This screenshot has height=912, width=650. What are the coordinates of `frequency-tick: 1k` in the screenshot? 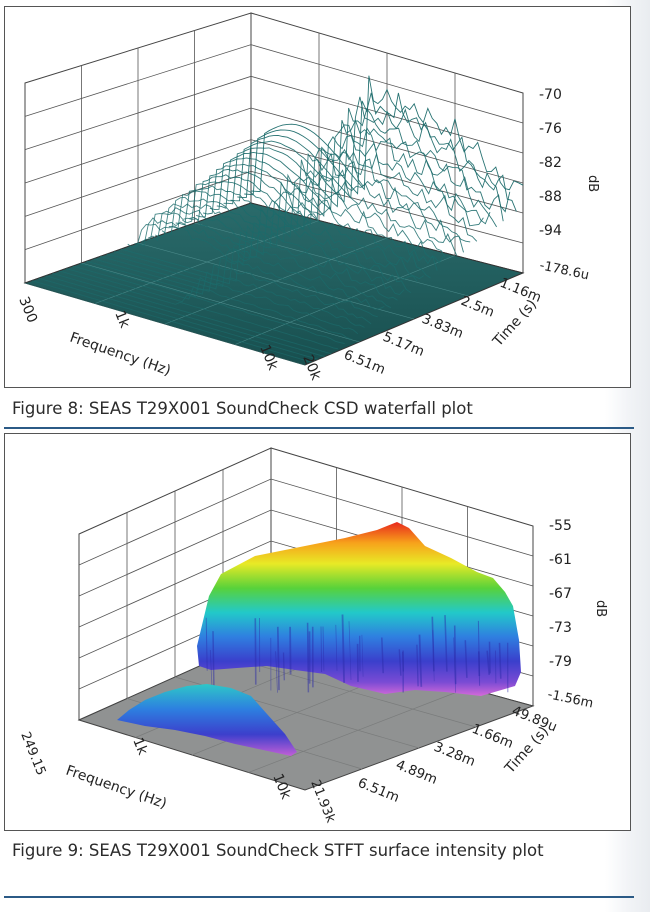 It's located at (140, 747).